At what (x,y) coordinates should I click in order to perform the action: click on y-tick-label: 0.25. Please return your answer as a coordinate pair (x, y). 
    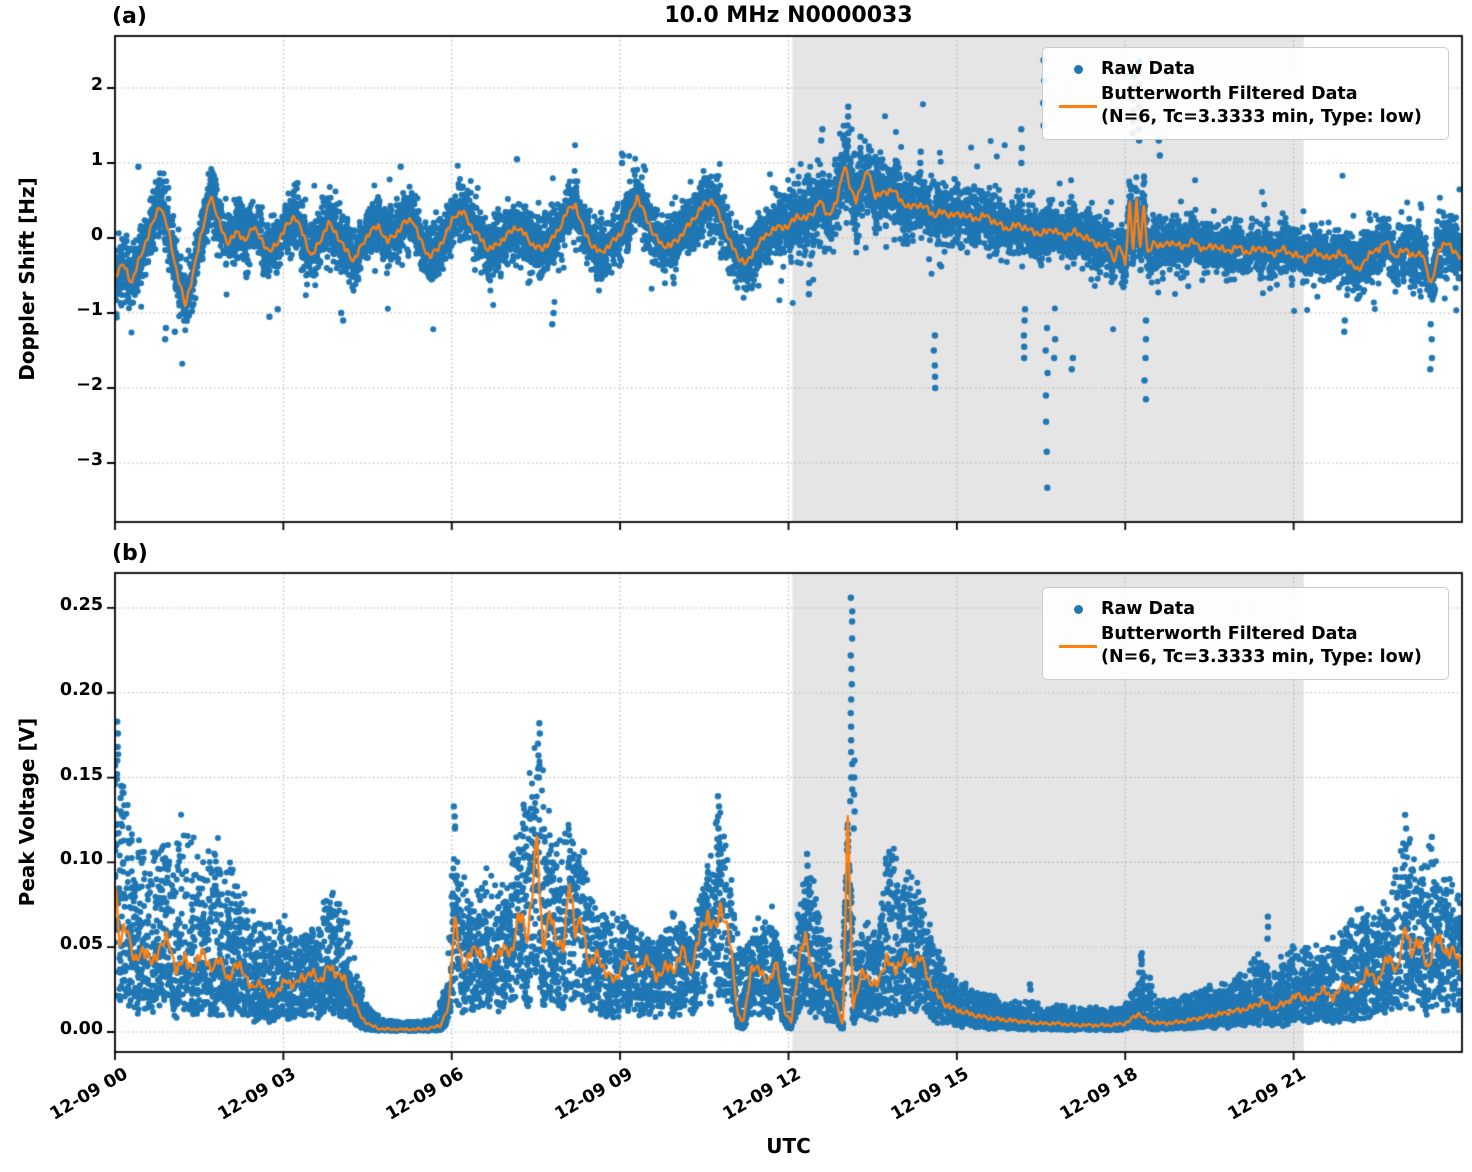
    Looking at the image, I should click on (81, 604).